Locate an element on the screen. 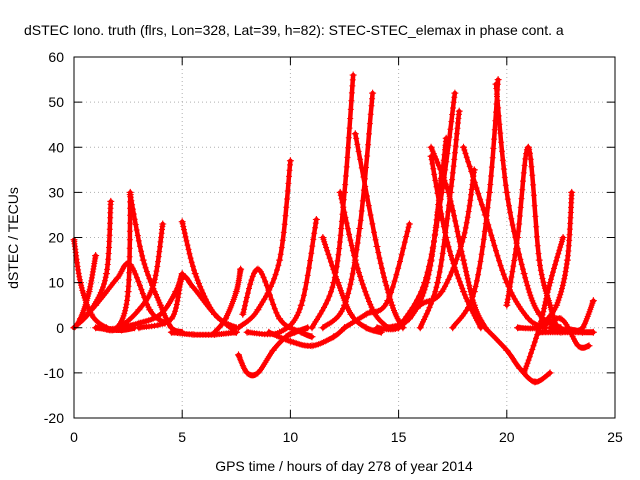 The width and height of the screenshot is (640, 480). y-tick-labels: -20 -10 0 10 20 30 40 50 60 is located at coordinates (54, 237).